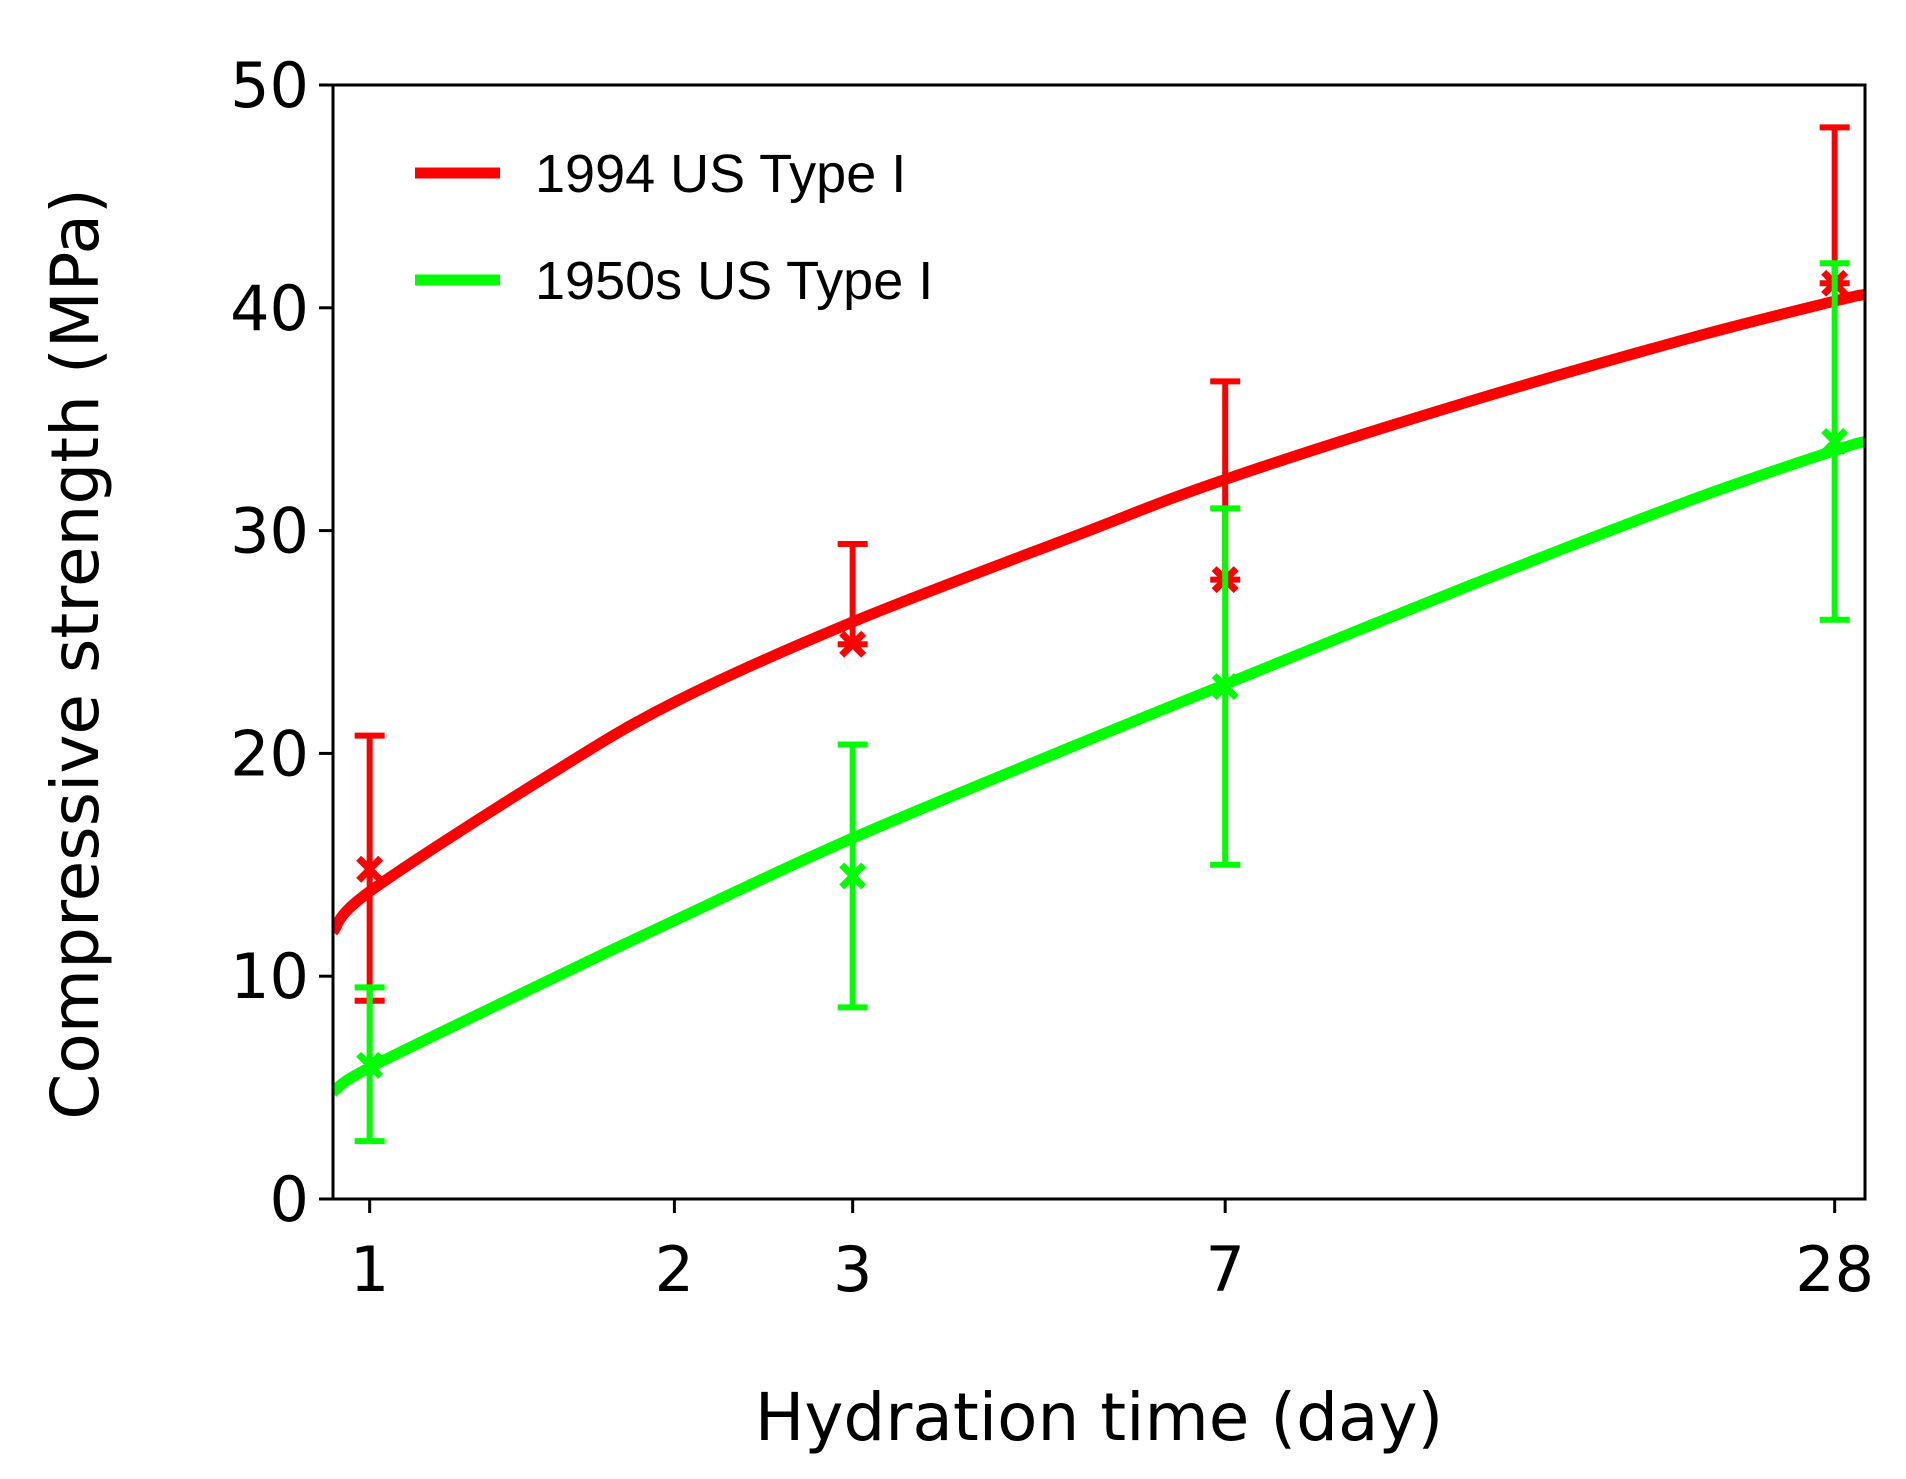 This screenshot has width=1906, height=1479. Describe the element at coordinates (734, 281) in the screenshot. I see `legend-label: 1950s US Type I` at that location.